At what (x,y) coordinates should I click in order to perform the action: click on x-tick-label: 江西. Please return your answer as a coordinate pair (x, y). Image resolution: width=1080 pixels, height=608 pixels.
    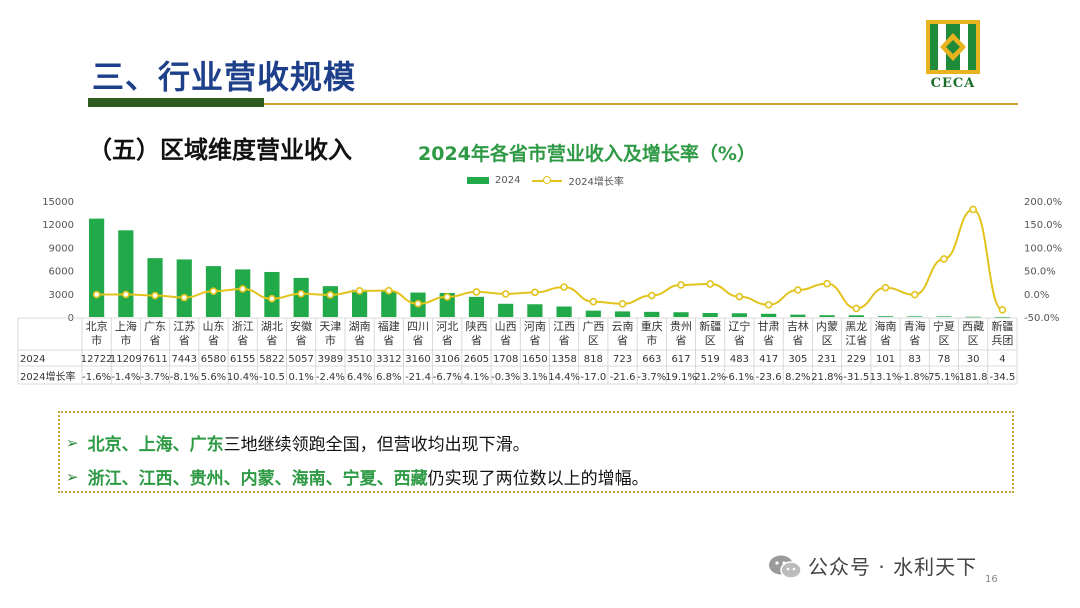
    Looking at the image, I should click on (564, 326).